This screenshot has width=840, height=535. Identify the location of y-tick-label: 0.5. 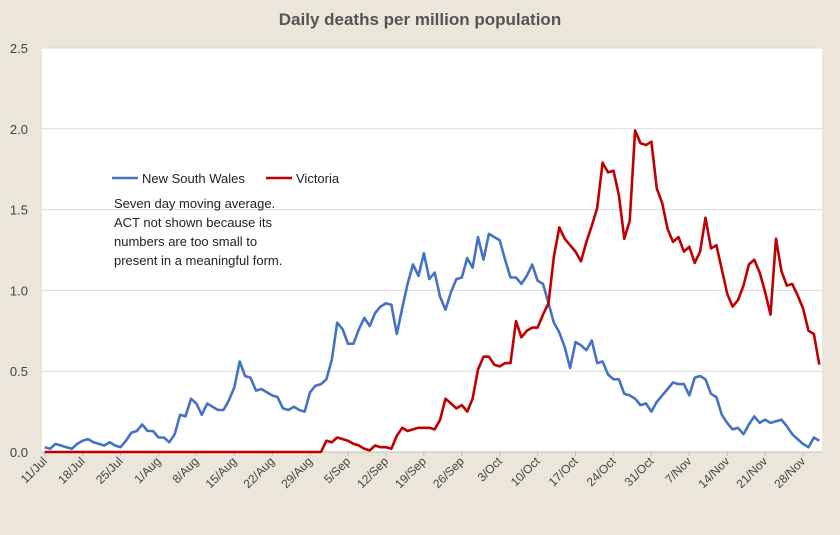
(19, 371).